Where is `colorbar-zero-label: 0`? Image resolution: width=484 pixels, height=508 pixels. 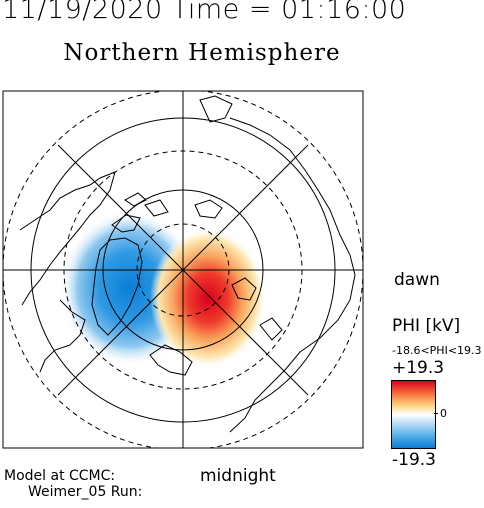
colorbar-zero-label: 0 is located at coordinates (443, 413).